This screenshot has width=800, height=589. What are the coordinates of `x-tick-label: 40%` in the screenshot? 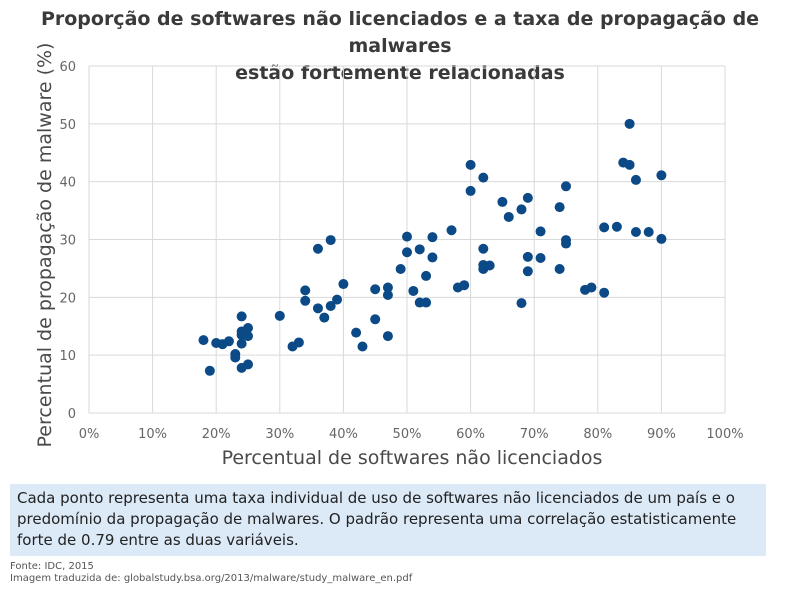 It's located at (343, 434).